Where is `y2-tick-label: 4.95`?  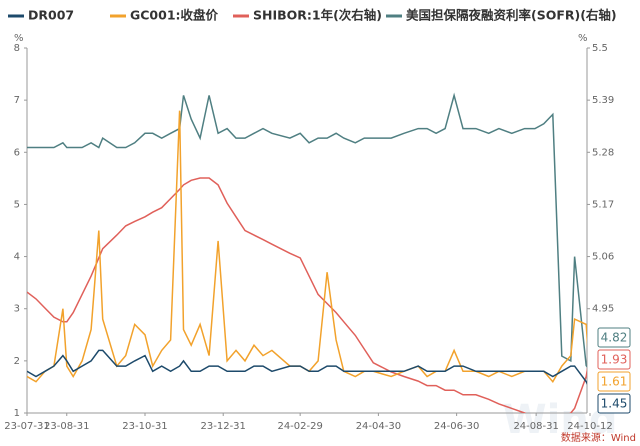 y2-tick-label: 4.95 is located at coordinates (603, 309).